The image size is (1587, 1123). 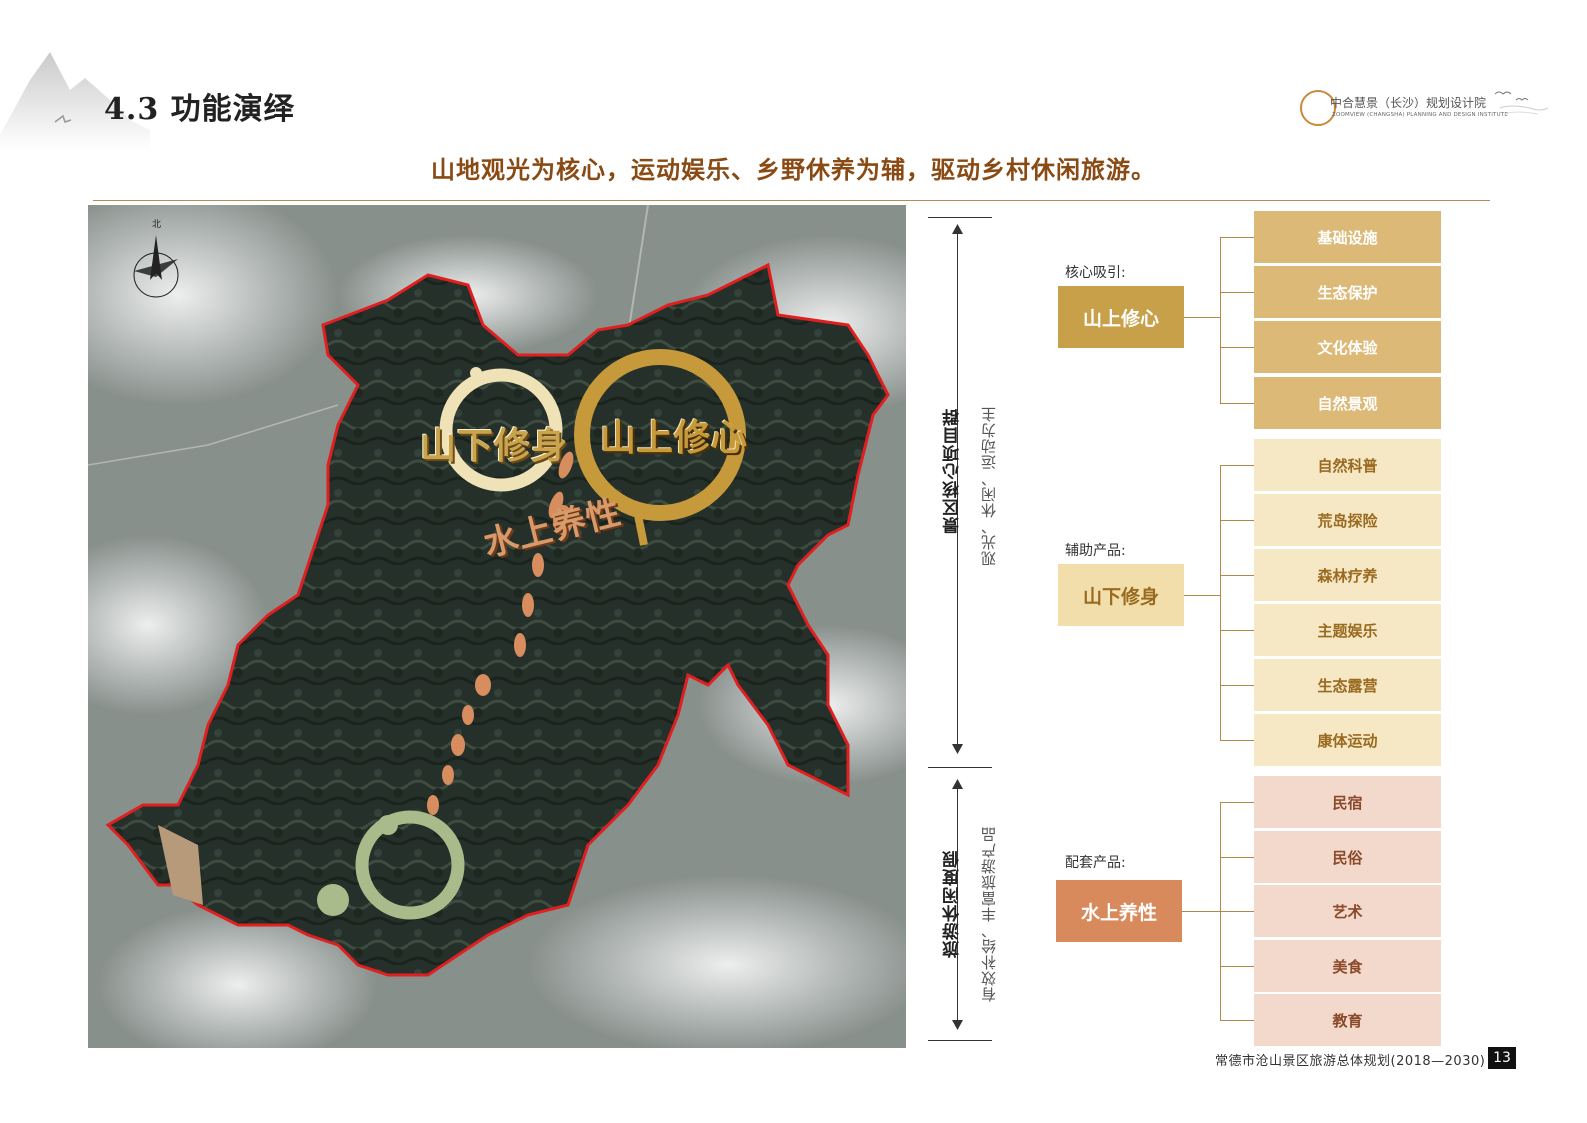 What do you see at coordinates (1347, 347) in the screenshot?
I see `item-core: 文化体验` at bounding box center [1347, 347].